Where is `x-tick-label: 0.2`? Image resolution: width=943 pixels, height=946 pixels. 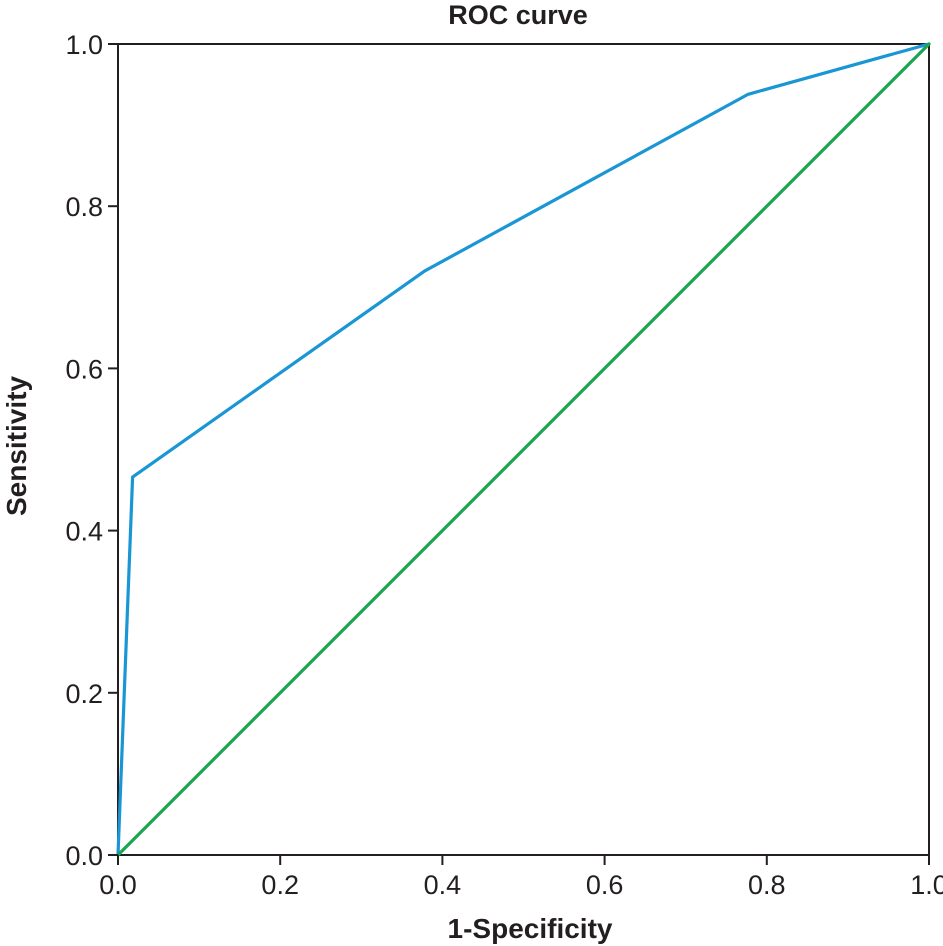
x-tick-label: 0.2 is located at coordinates (280, 885).